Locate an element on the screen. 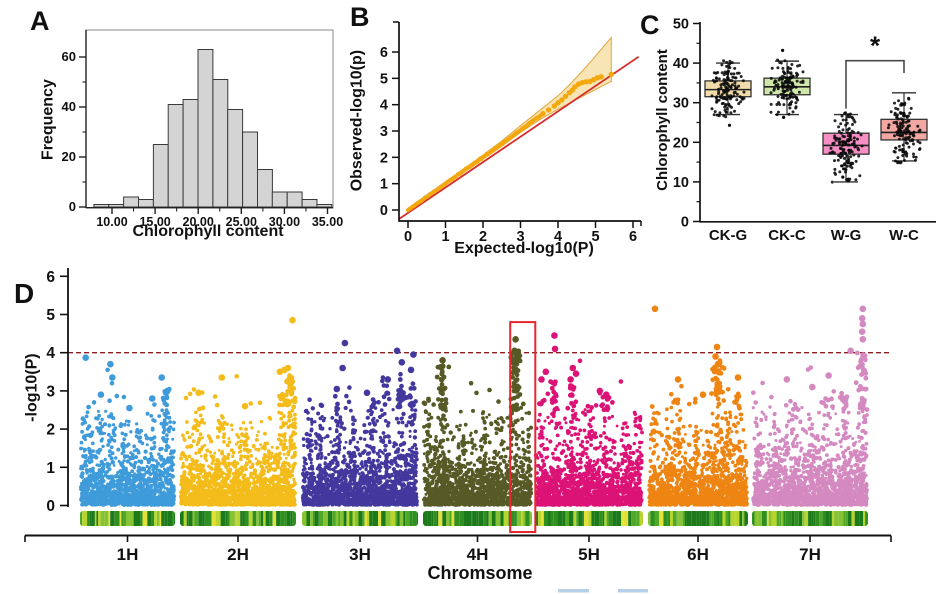  d-chromosome-6H is located at coordinates (698, 406).